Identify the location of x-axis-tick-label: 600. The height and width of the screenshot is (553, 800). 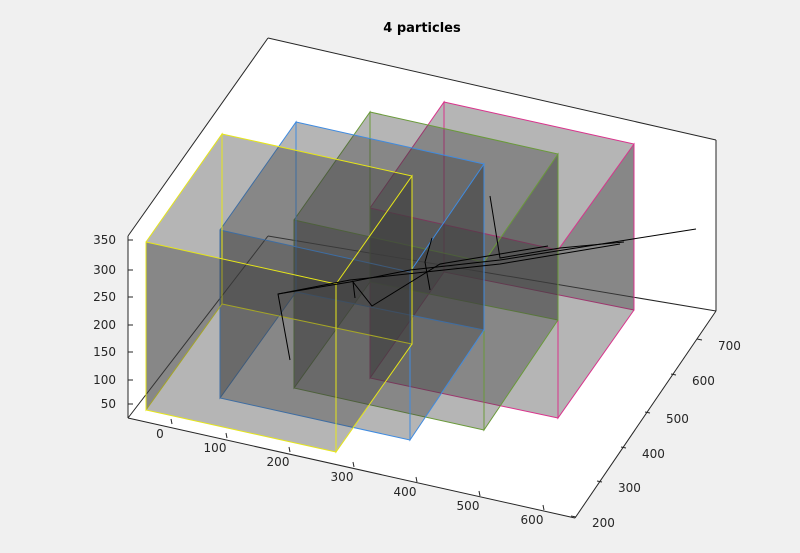
(532, 520).